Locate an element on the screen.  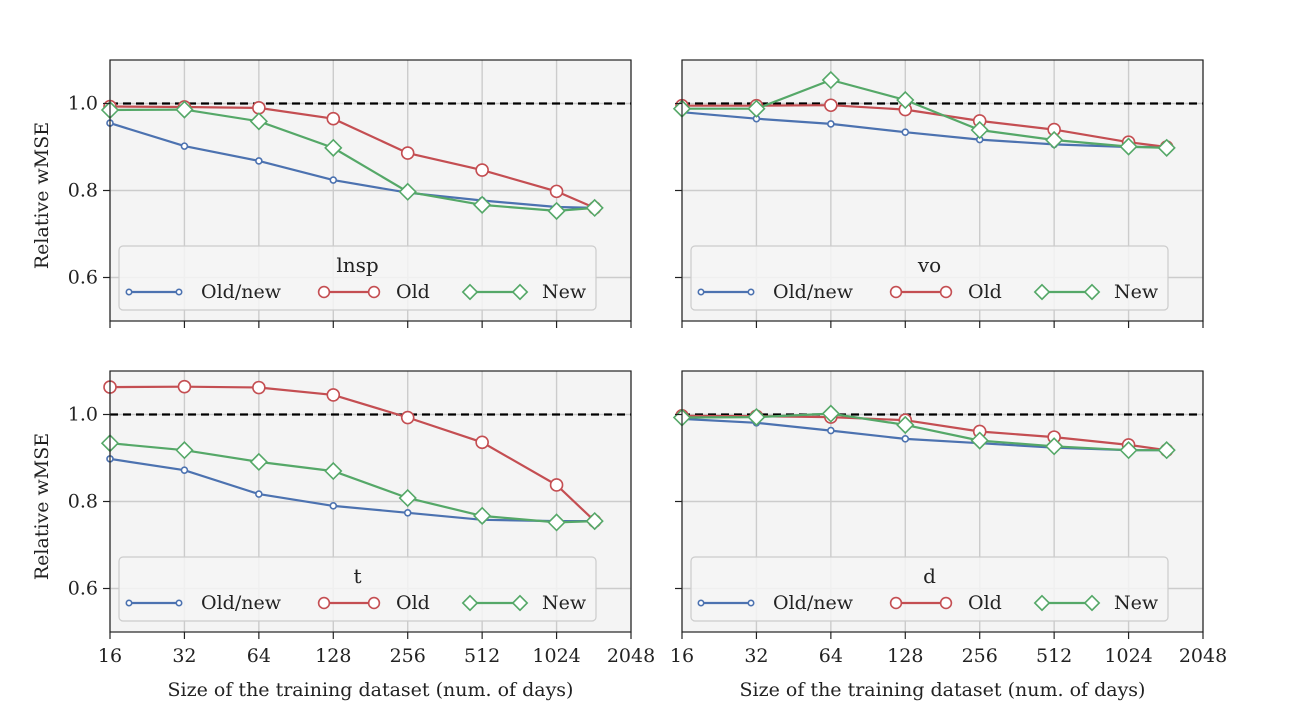
legend-title: t is located at coordinates (357, 576).